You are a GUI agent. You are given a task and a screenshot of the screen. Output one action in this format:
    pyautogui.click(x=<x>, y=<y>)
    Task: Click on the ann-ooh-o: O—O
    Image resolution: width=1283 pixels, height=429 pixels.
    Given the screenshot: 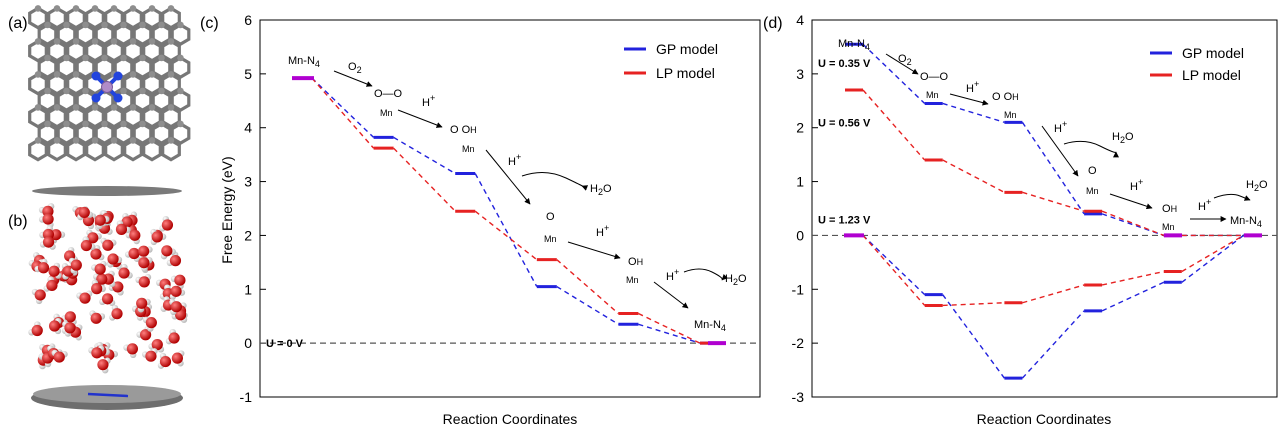 What is the action you would take?
    pyautogui.click(x=388, y=94)
    